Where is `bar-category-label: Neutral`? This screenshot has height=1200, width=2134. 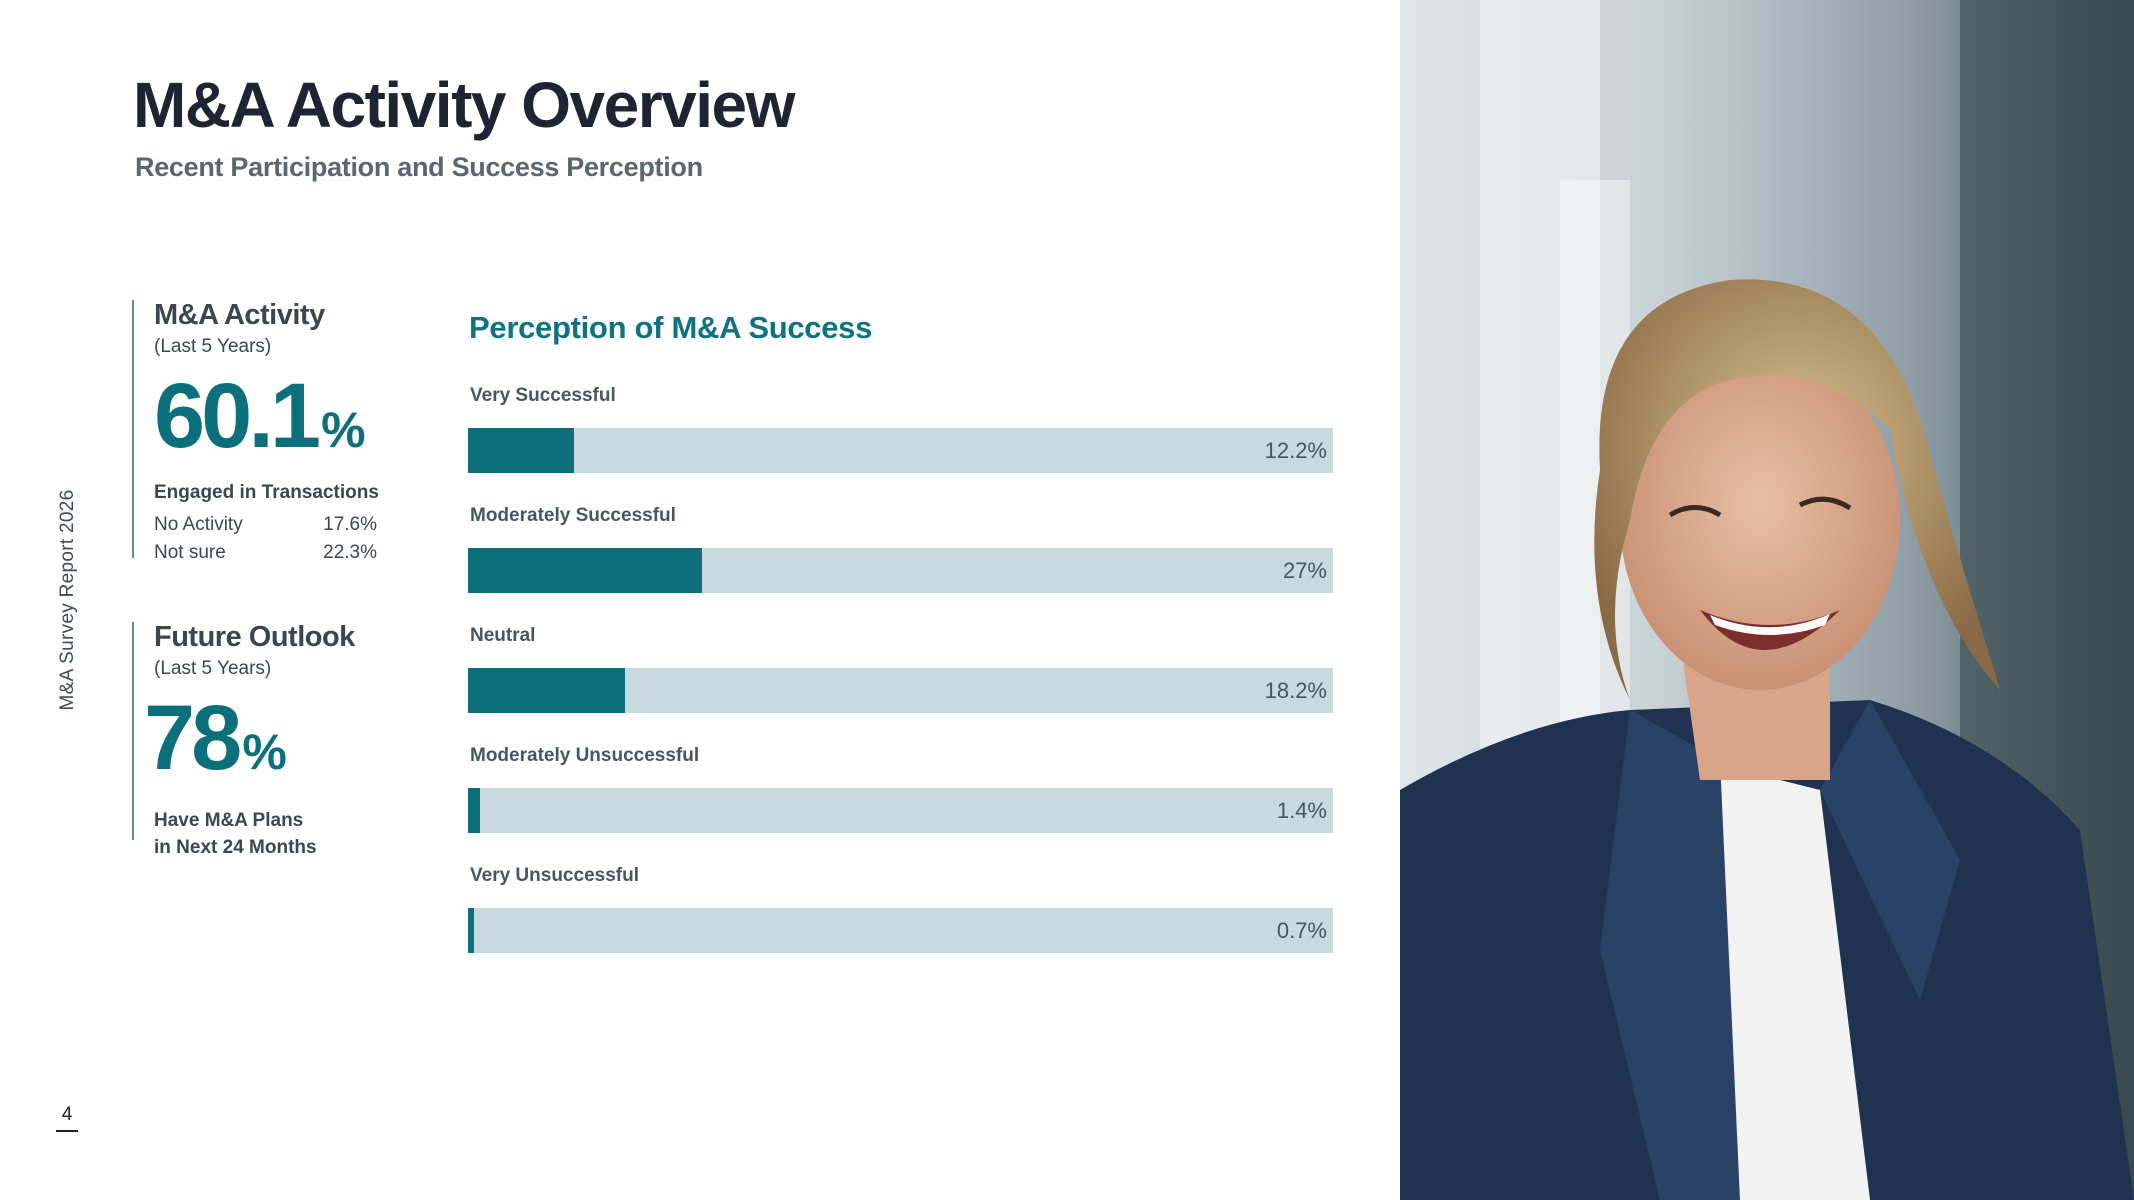
bar-category-label: Neutral is located at coordinates (503, 635).